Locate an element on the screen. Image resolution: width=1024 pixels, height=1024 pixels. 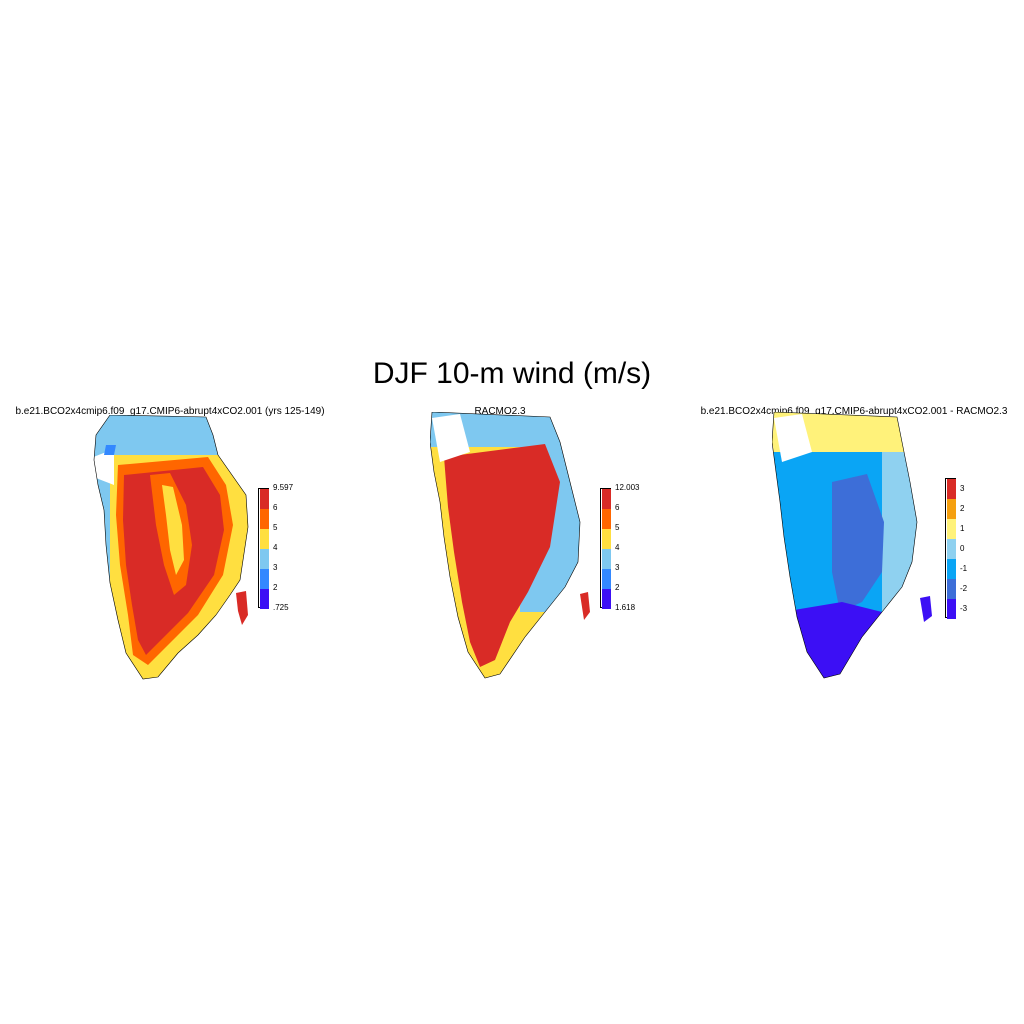
colorbar-label: -3 is located at coordinates (964, 608).